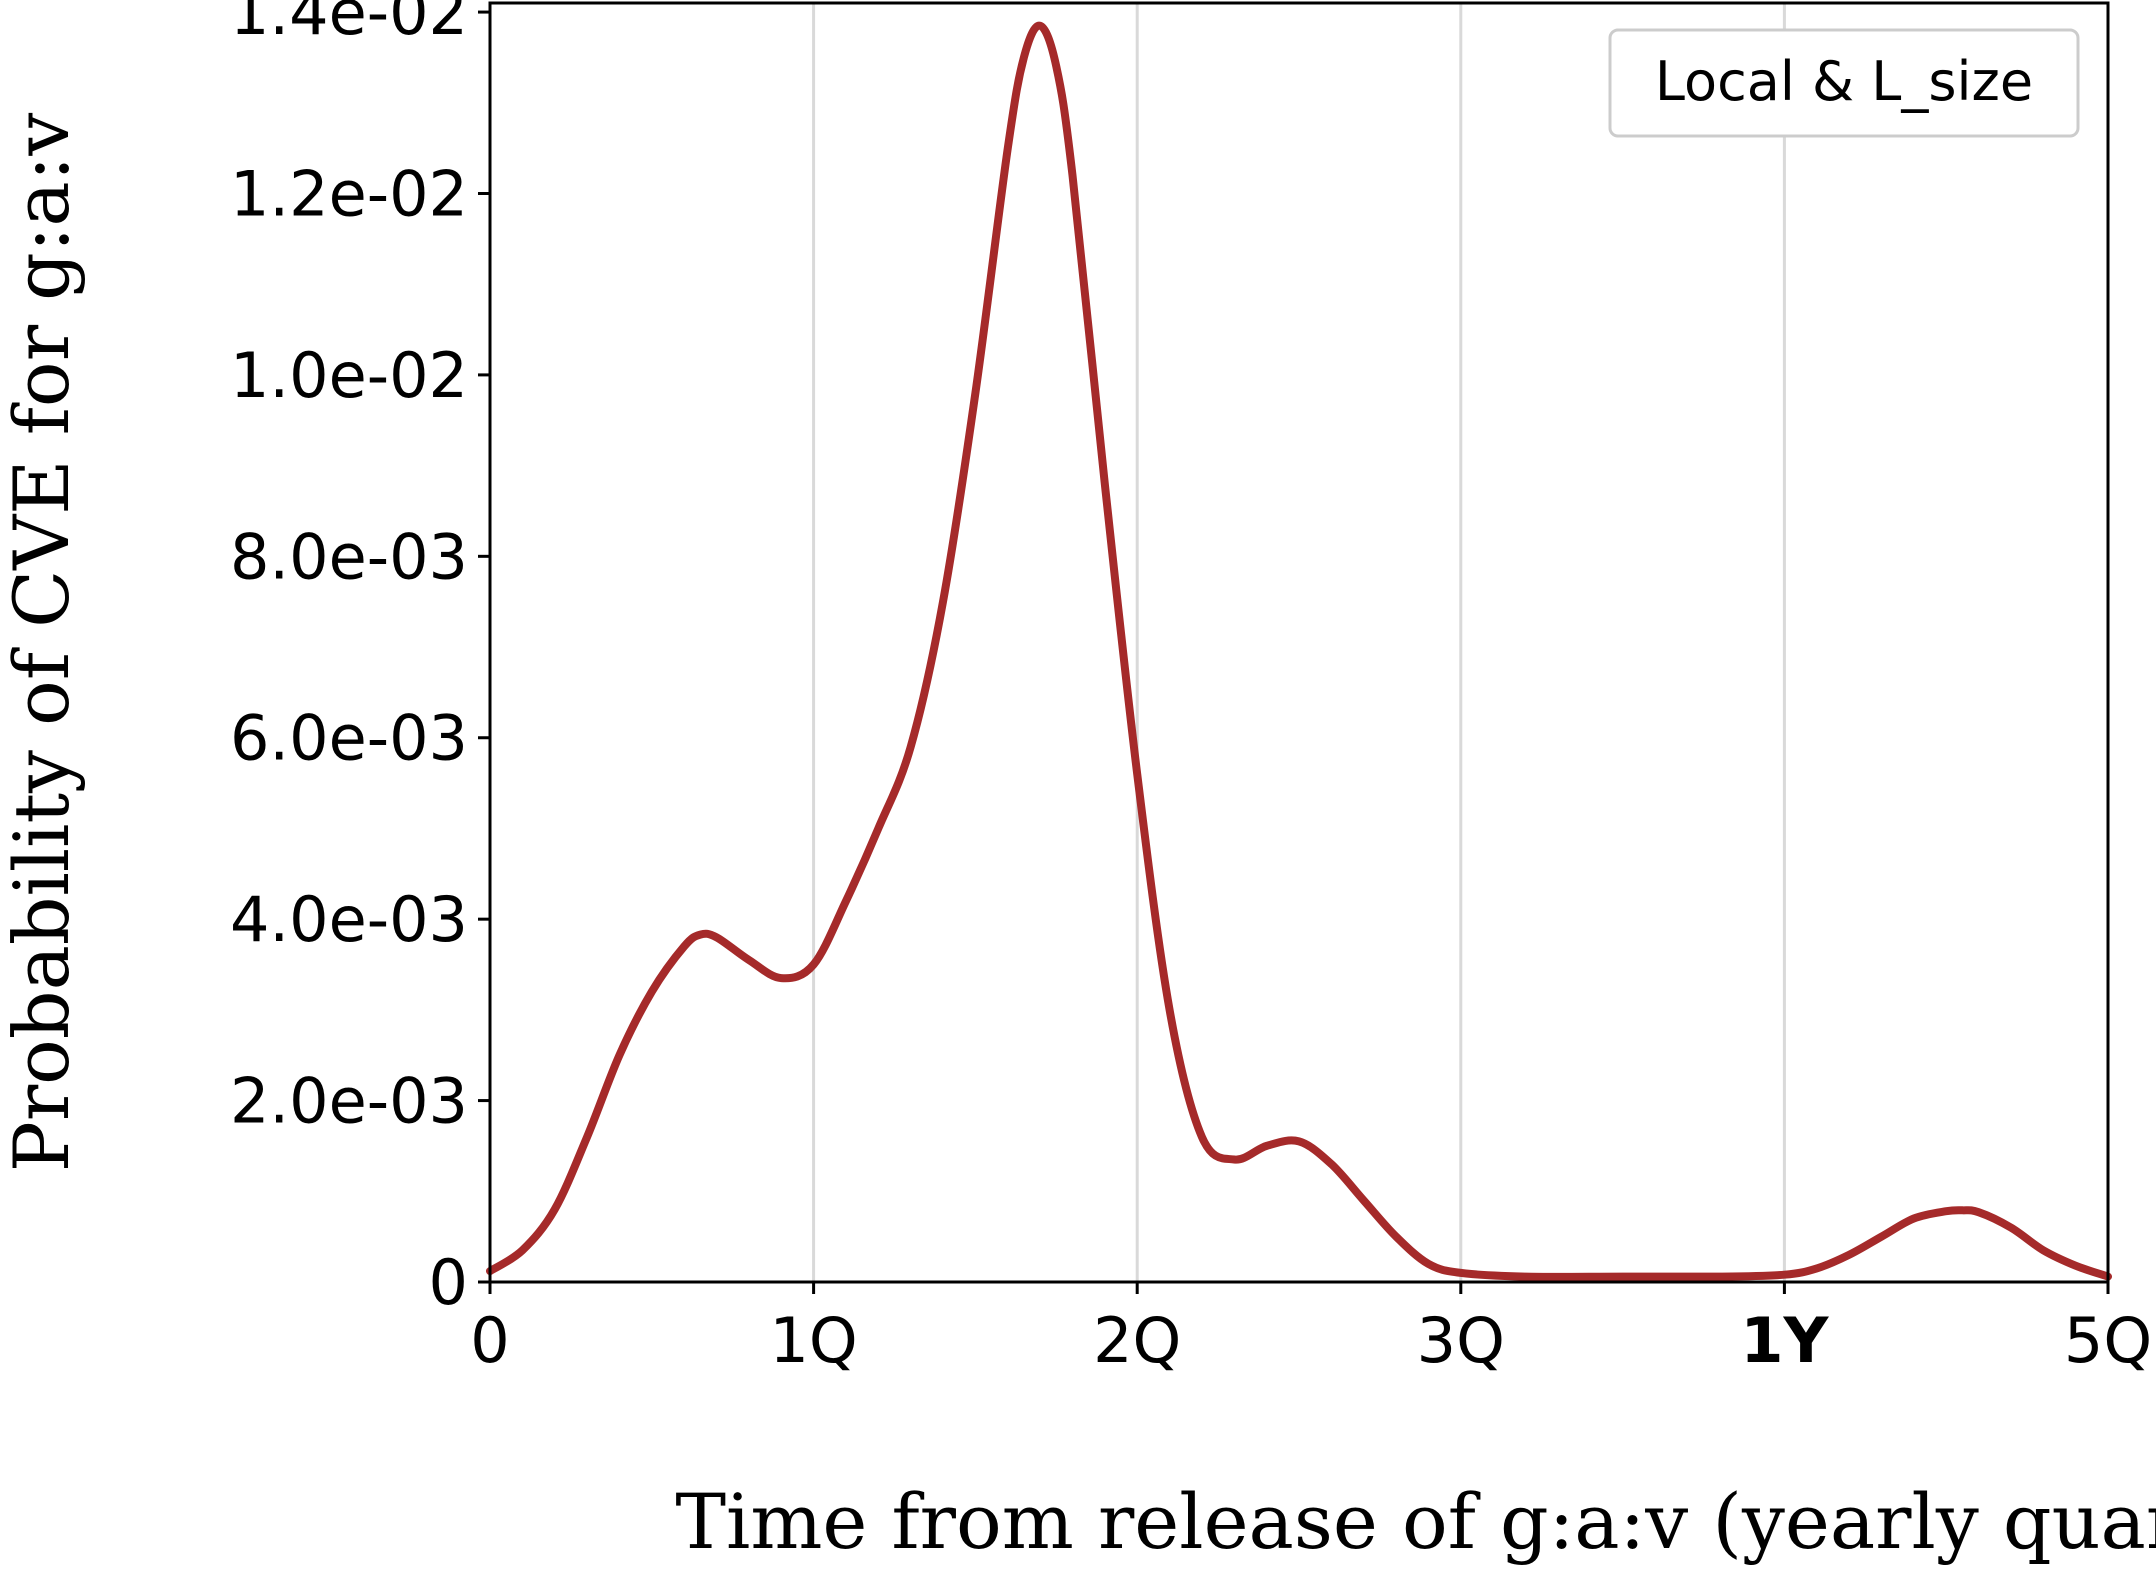 The width and height of the screenshot is (2156, 1574). Describe the element at coordinates (349, 193) in the screenshot. I see `y-tick-label: 1.2e-02` at that location.